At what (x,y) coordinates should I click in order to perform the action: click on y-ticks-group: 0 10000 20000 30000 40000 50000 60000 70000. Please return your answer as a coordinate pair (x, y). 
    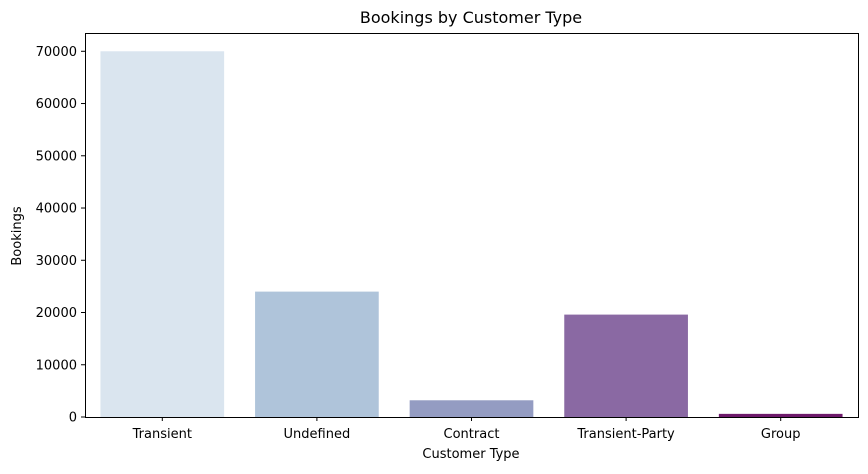
    Looking at the image, I should click on (60, 235).